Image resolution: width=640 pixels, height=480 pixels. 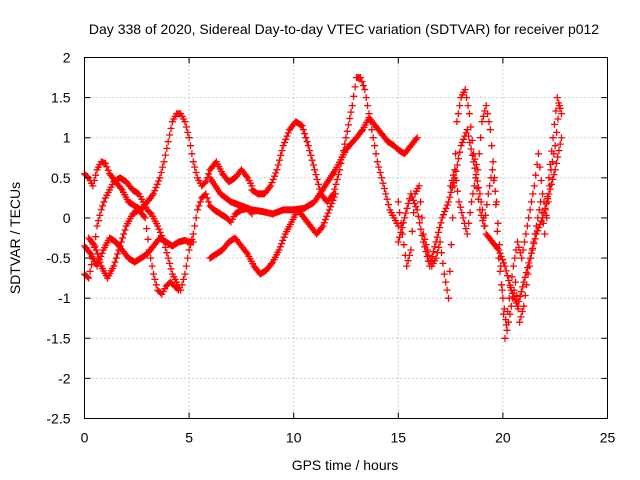 What do you see at coordinates (64, 298) in the screenshot?
I see `y-tick-label: -1` at bounding box center [64, 298].